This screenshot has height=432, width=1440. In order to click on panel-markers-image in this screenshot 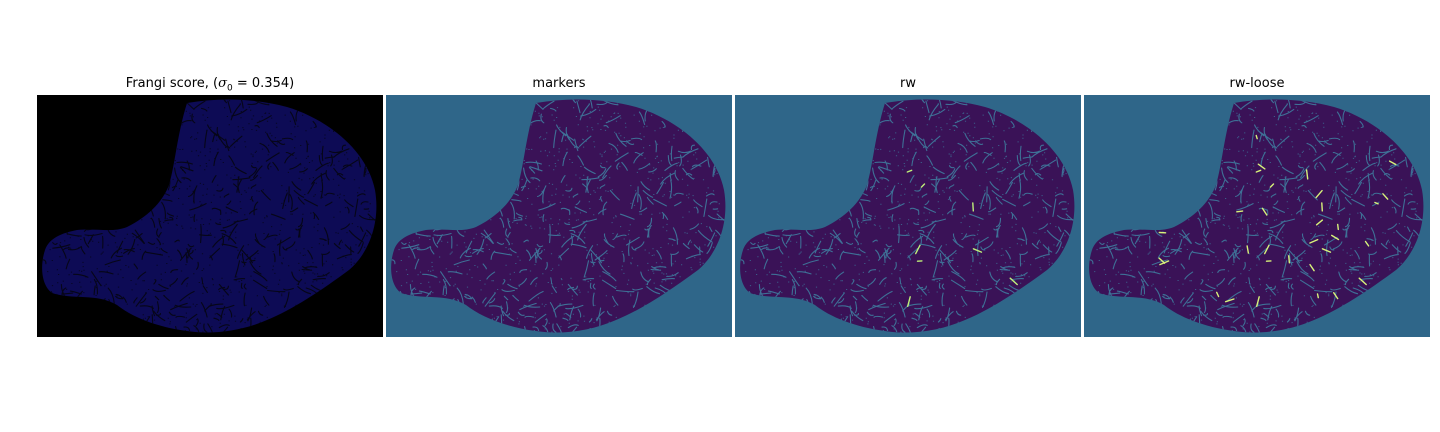, I will do `click(559, 216)`.